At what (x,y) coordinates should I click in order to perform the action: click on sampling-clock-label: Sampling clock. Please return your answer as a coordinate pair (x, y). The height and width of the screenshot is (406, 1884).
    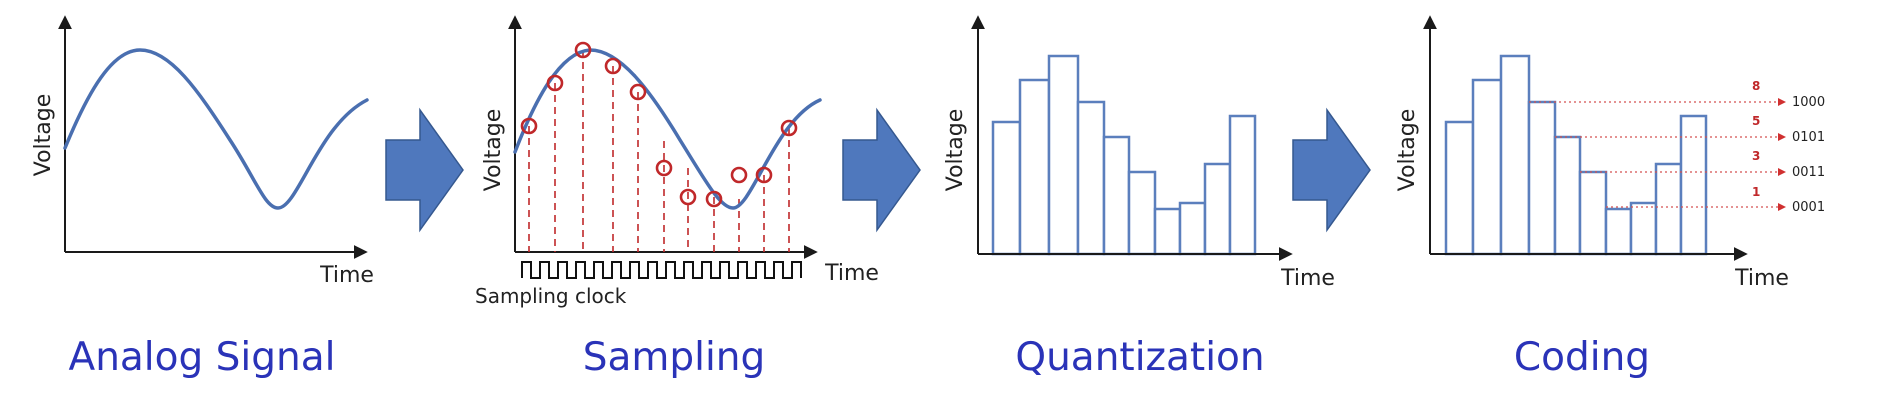
    Looking at the image, I should click on (551, 296).